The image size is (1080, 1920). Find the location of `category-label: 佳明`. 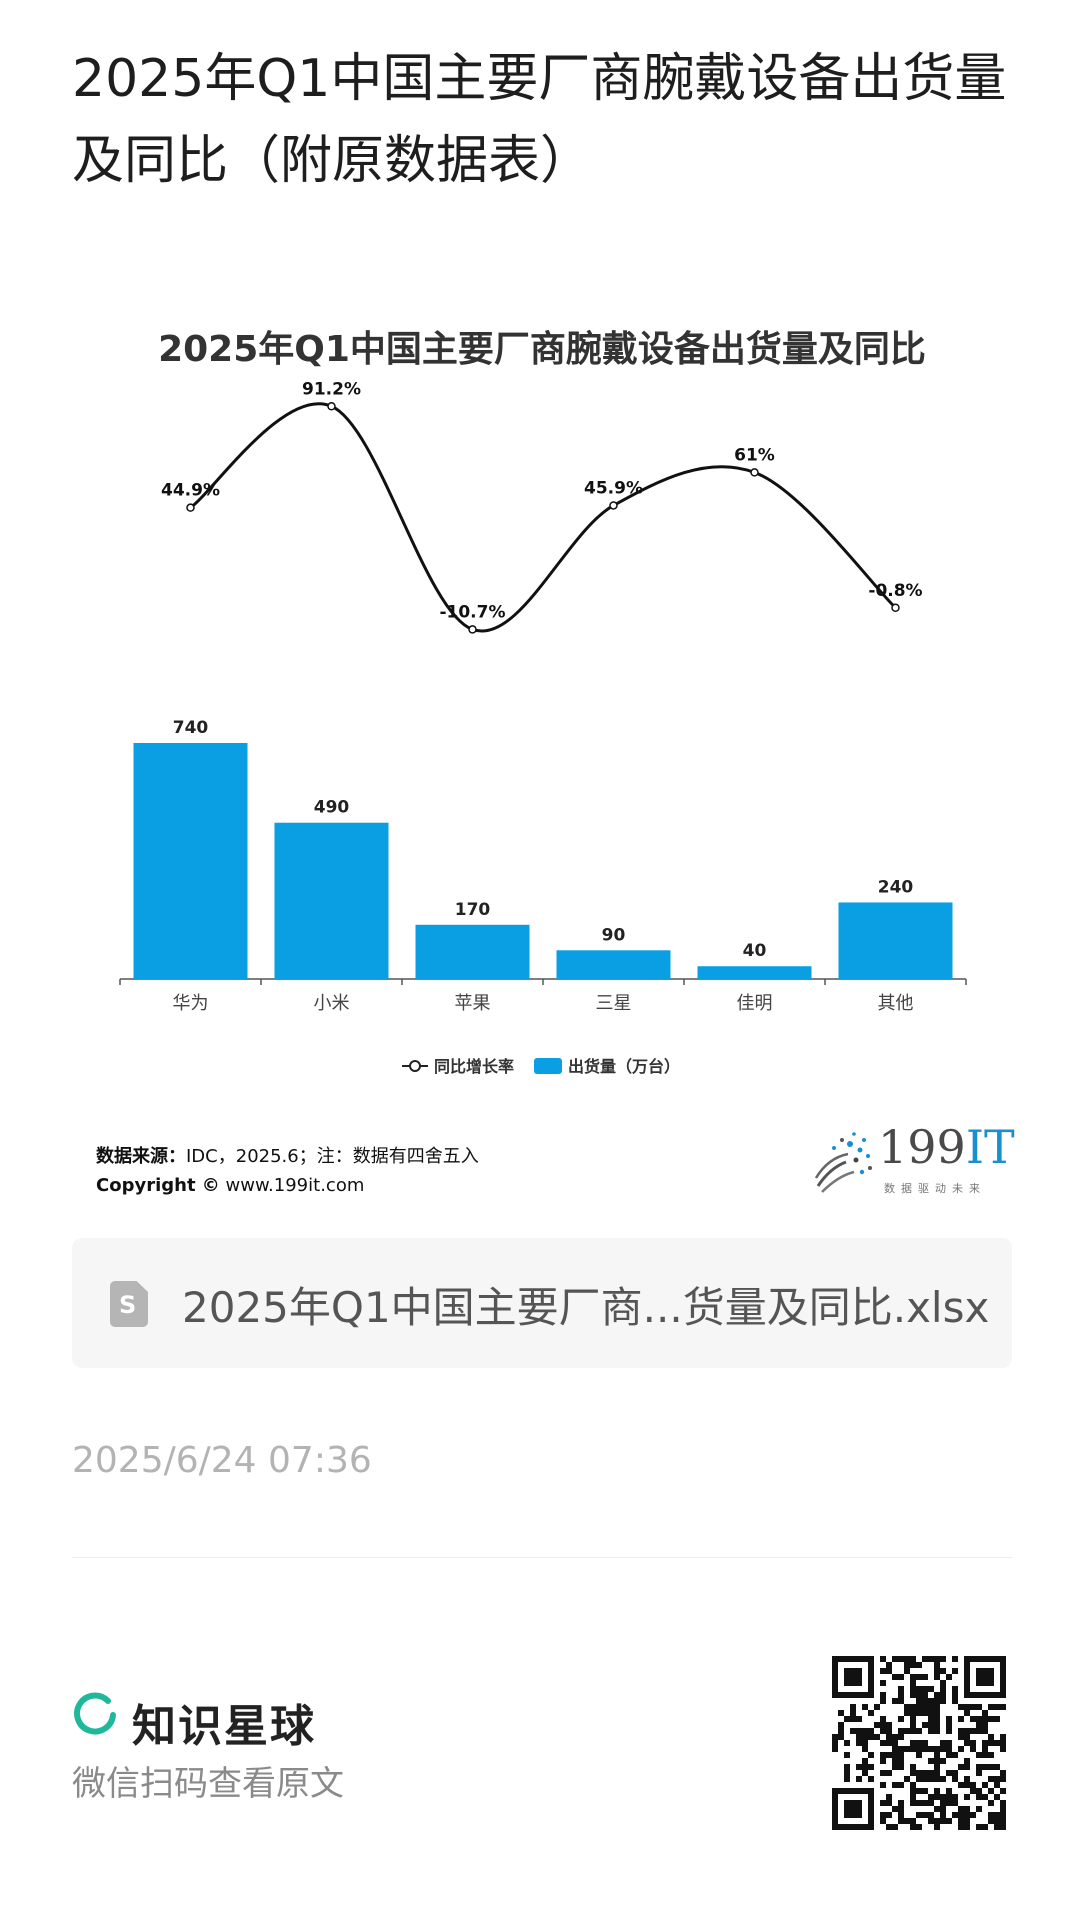

category-label: 佳明 is located at coordinates (755, 1003).